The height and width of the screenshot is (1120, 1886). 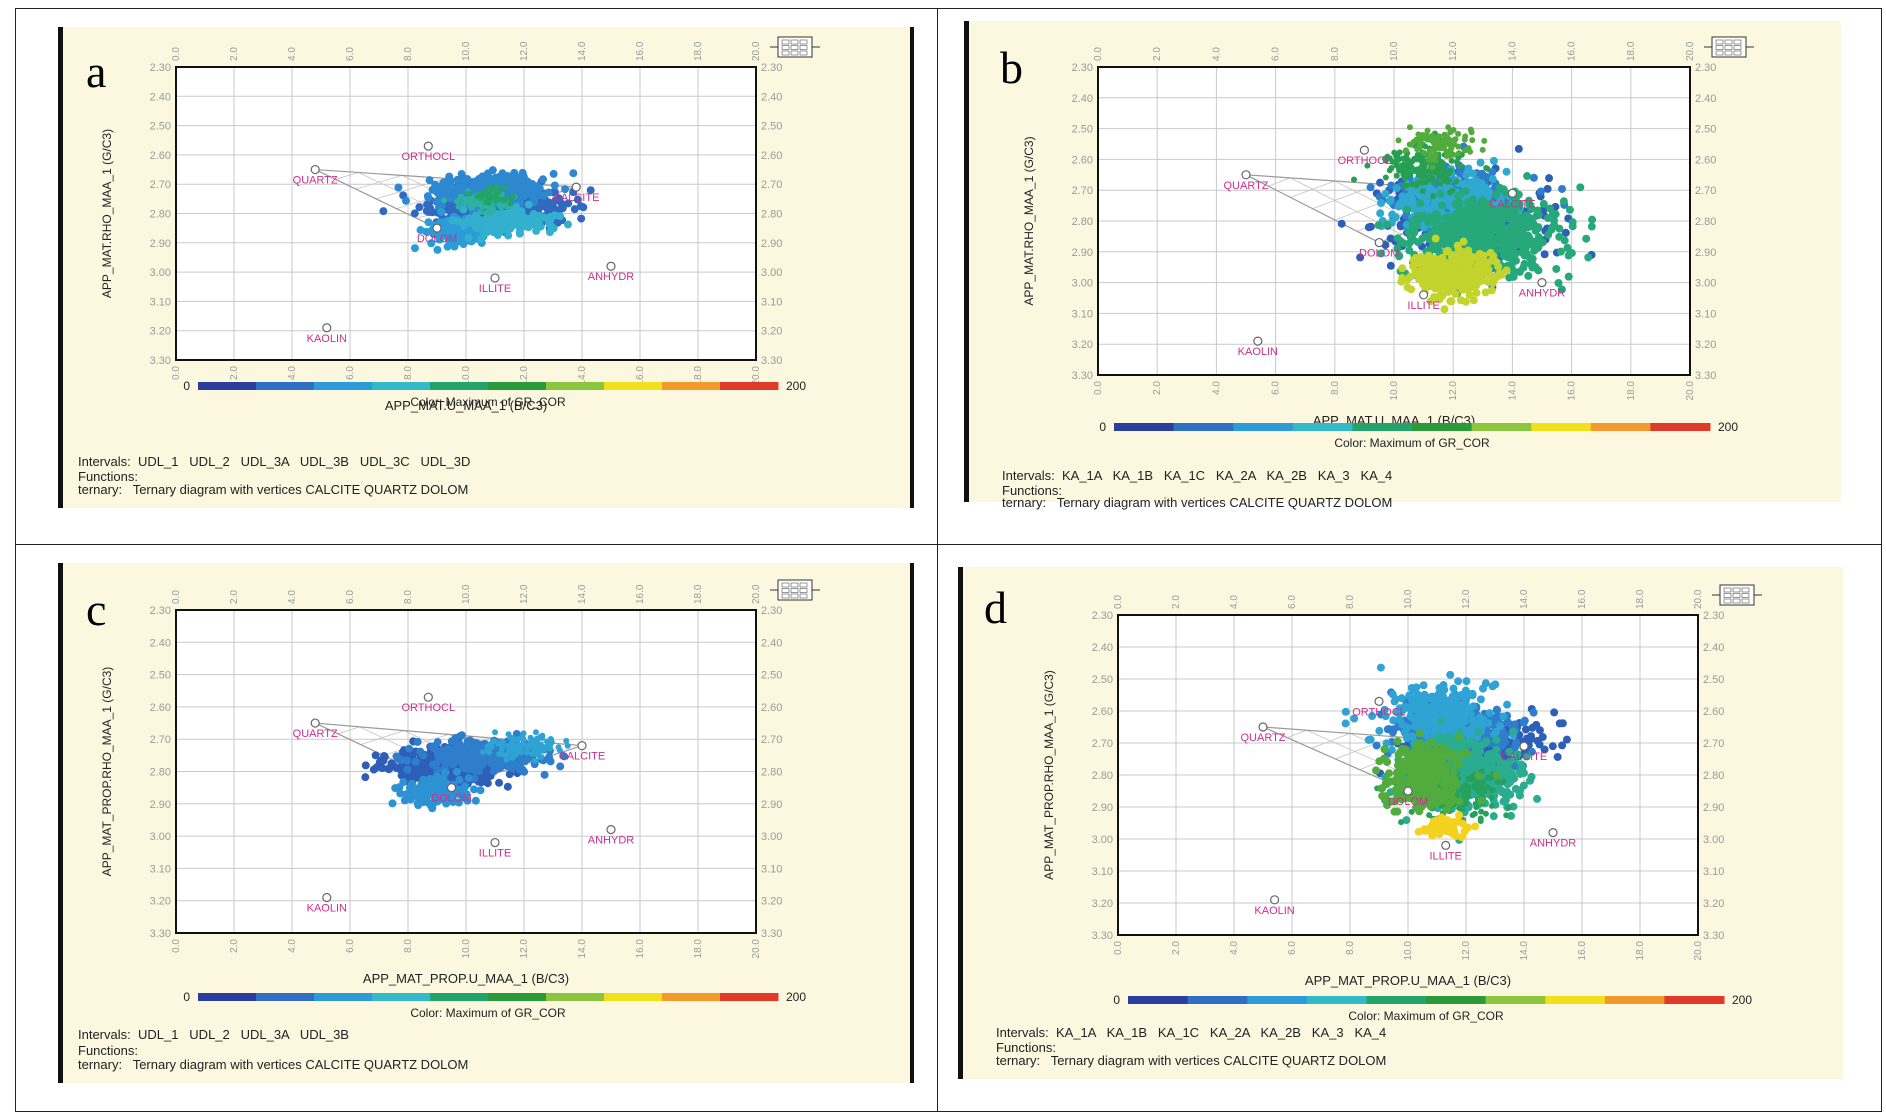 I want to click on x-tick-label-top: 0.0, so click(x=1098, y=54).